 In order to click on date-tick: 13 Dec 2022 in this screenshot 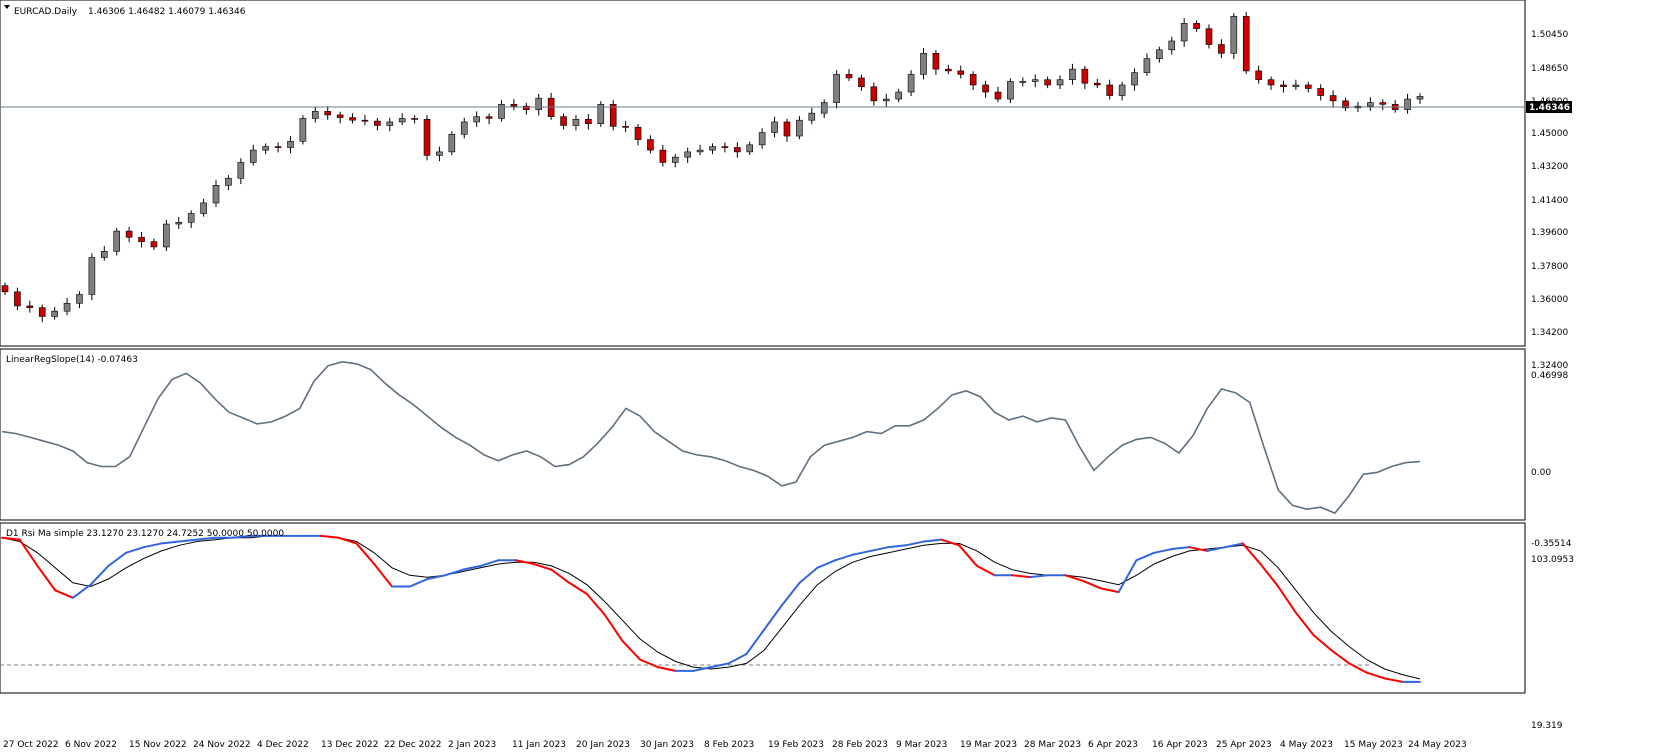, I will do `click(350, 745)`.